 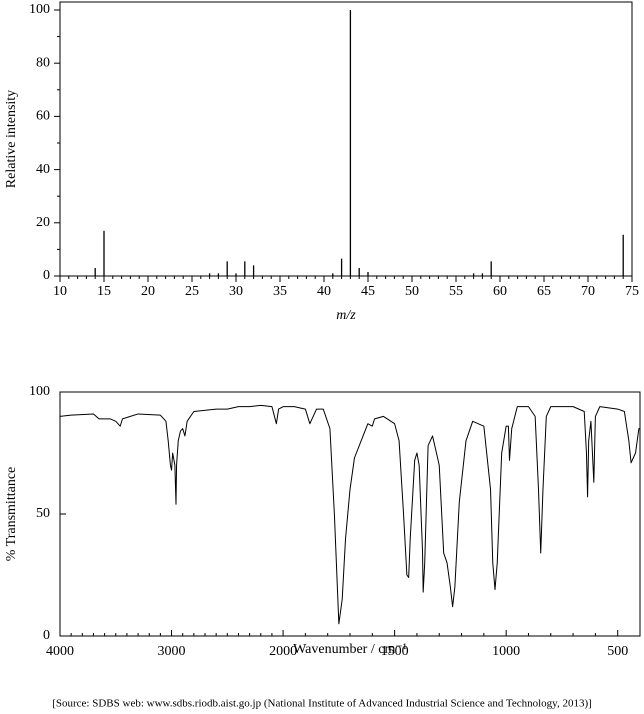 I want to click on x-tick-label: 35, so click(x=280, y=291).